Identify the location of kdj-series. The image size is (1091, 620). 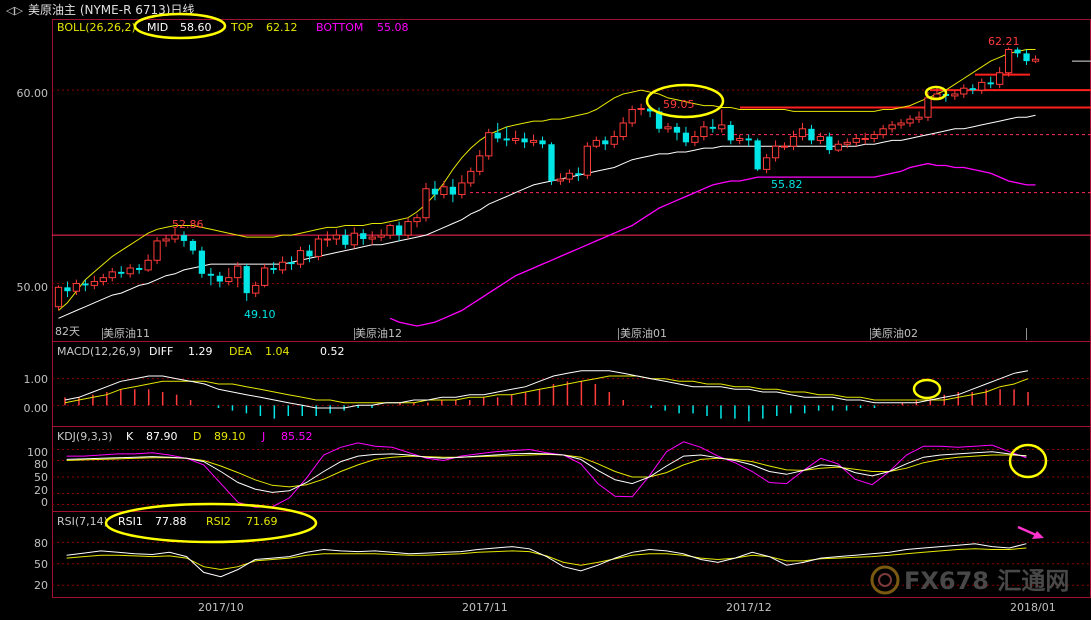
(546, 474).